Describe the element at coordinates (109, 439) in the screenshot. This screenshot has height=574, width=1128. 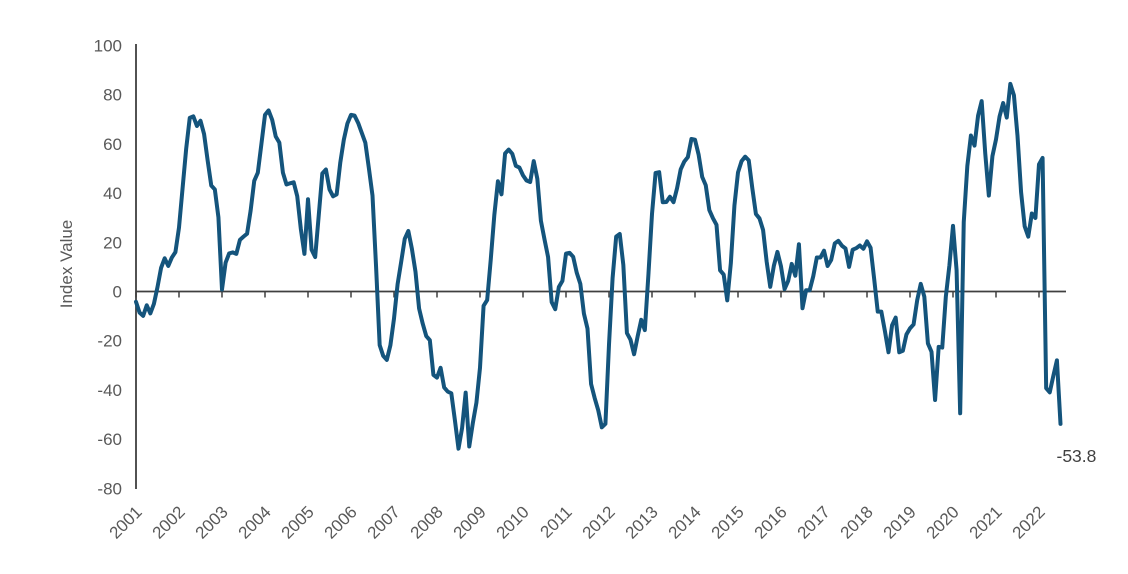
I see `y-tick-label: -60` at that location.